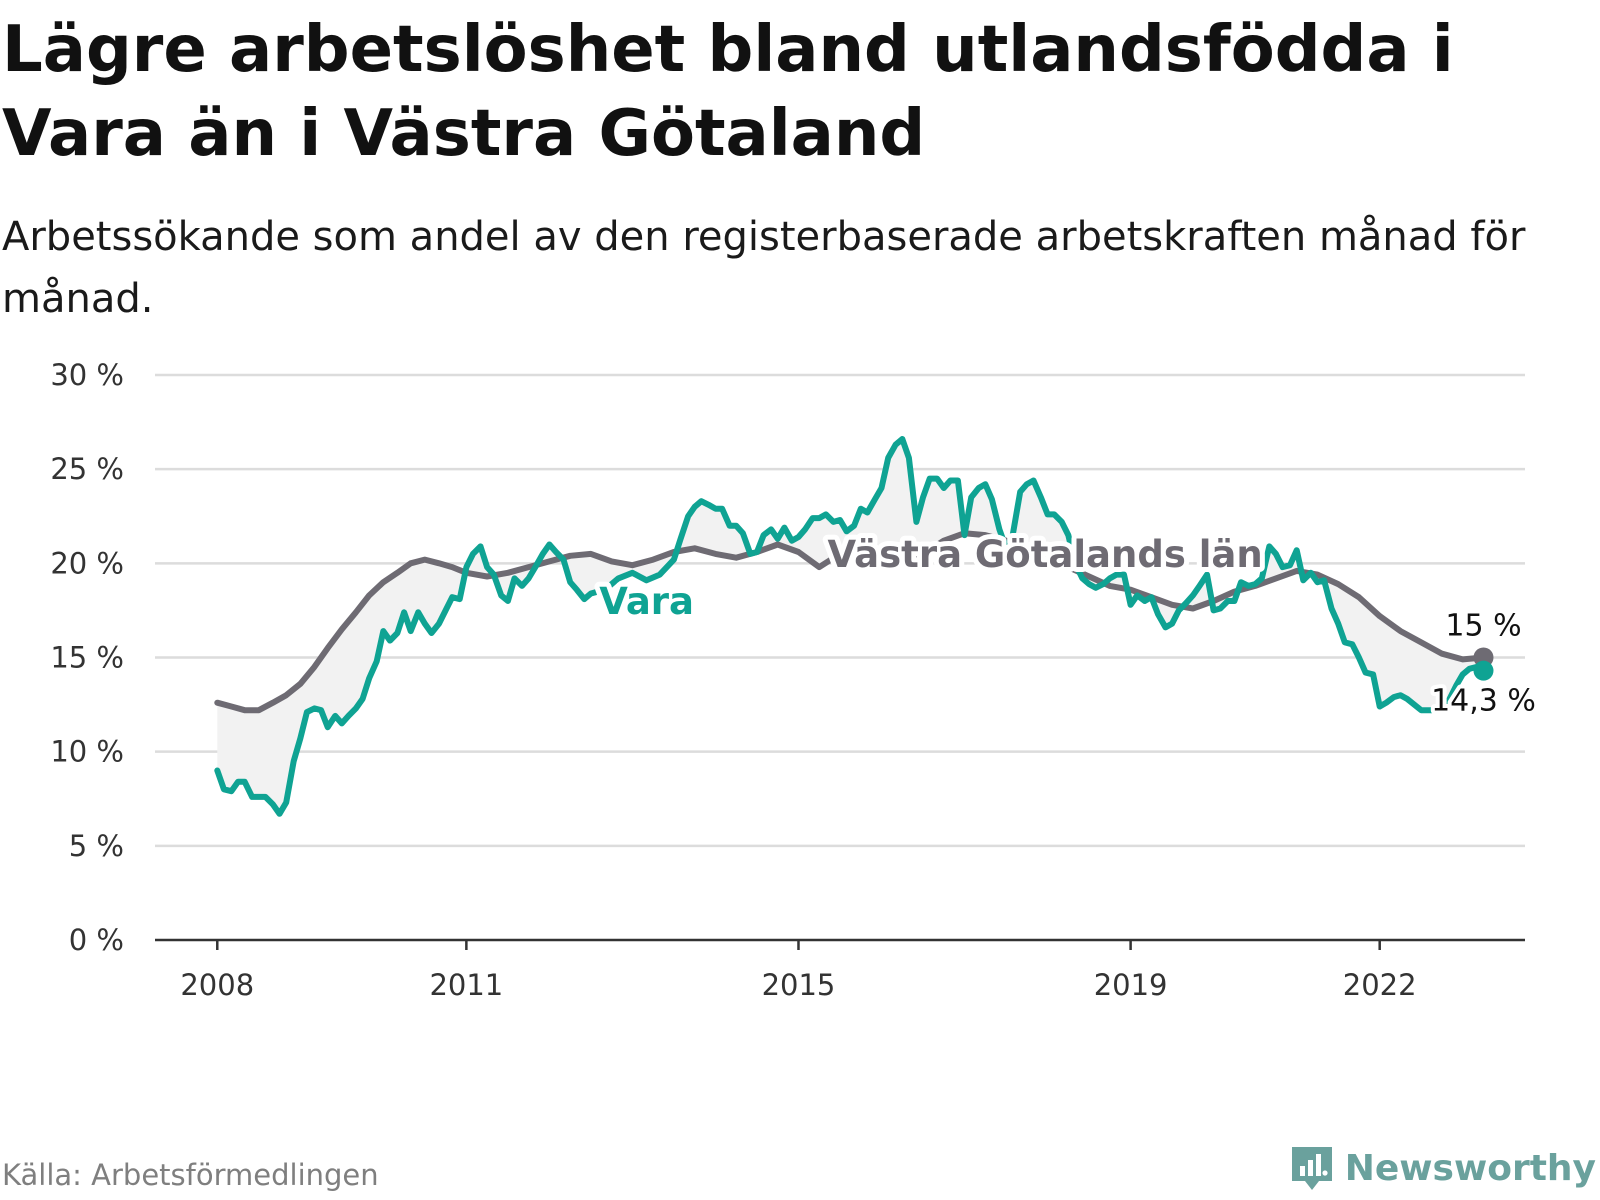 This screenshot has width=1600, height=1200. Describe the element at coordinates (217, 985) in the screenshot. I see `x-tick-label: 2008` at that location.